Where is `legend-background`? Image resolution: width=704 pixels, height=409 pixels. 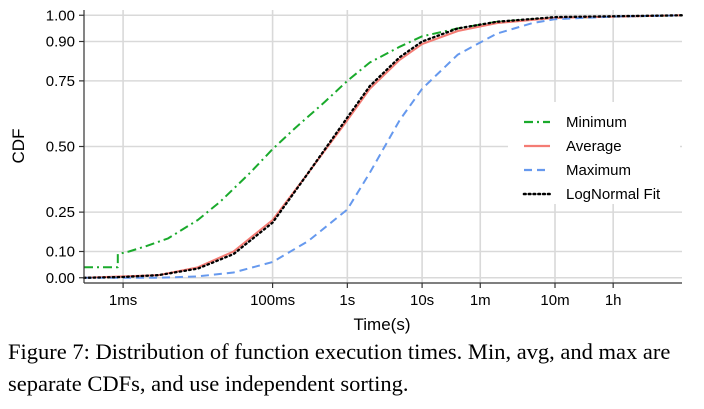
legend-background is located at coordinates (594, 153).